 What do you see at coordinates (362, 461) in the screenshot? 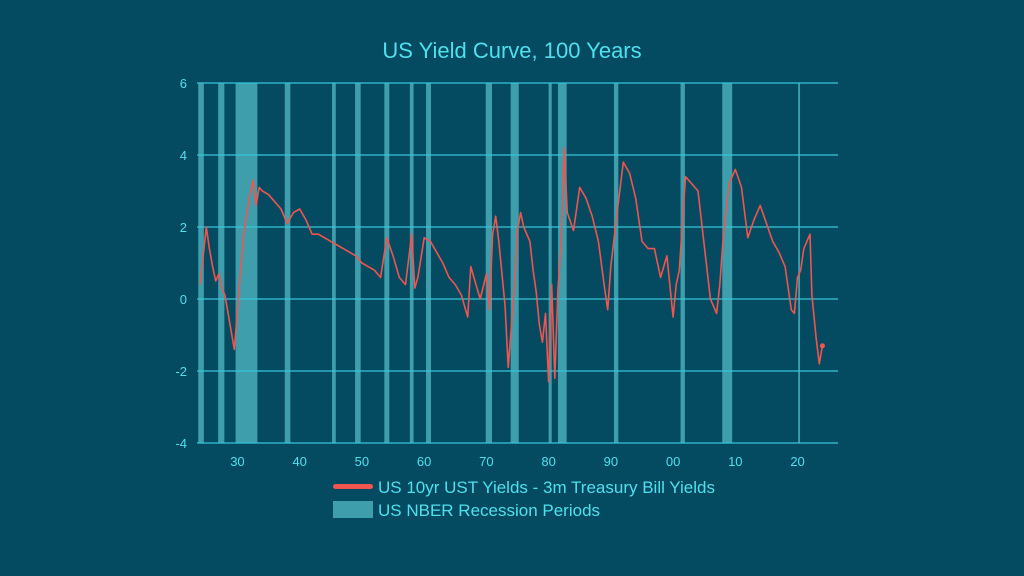
I see `x-tick-label: 50` at bounding box center [362, 461].